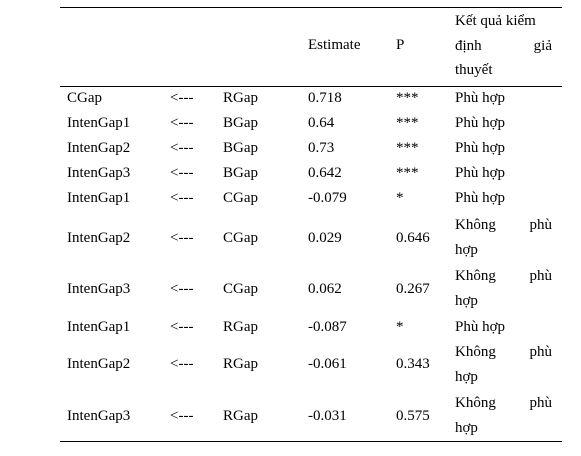  Describe the element at coordinates (311, 441) in the screenshot. I see `table-bottom-rule` at that location.